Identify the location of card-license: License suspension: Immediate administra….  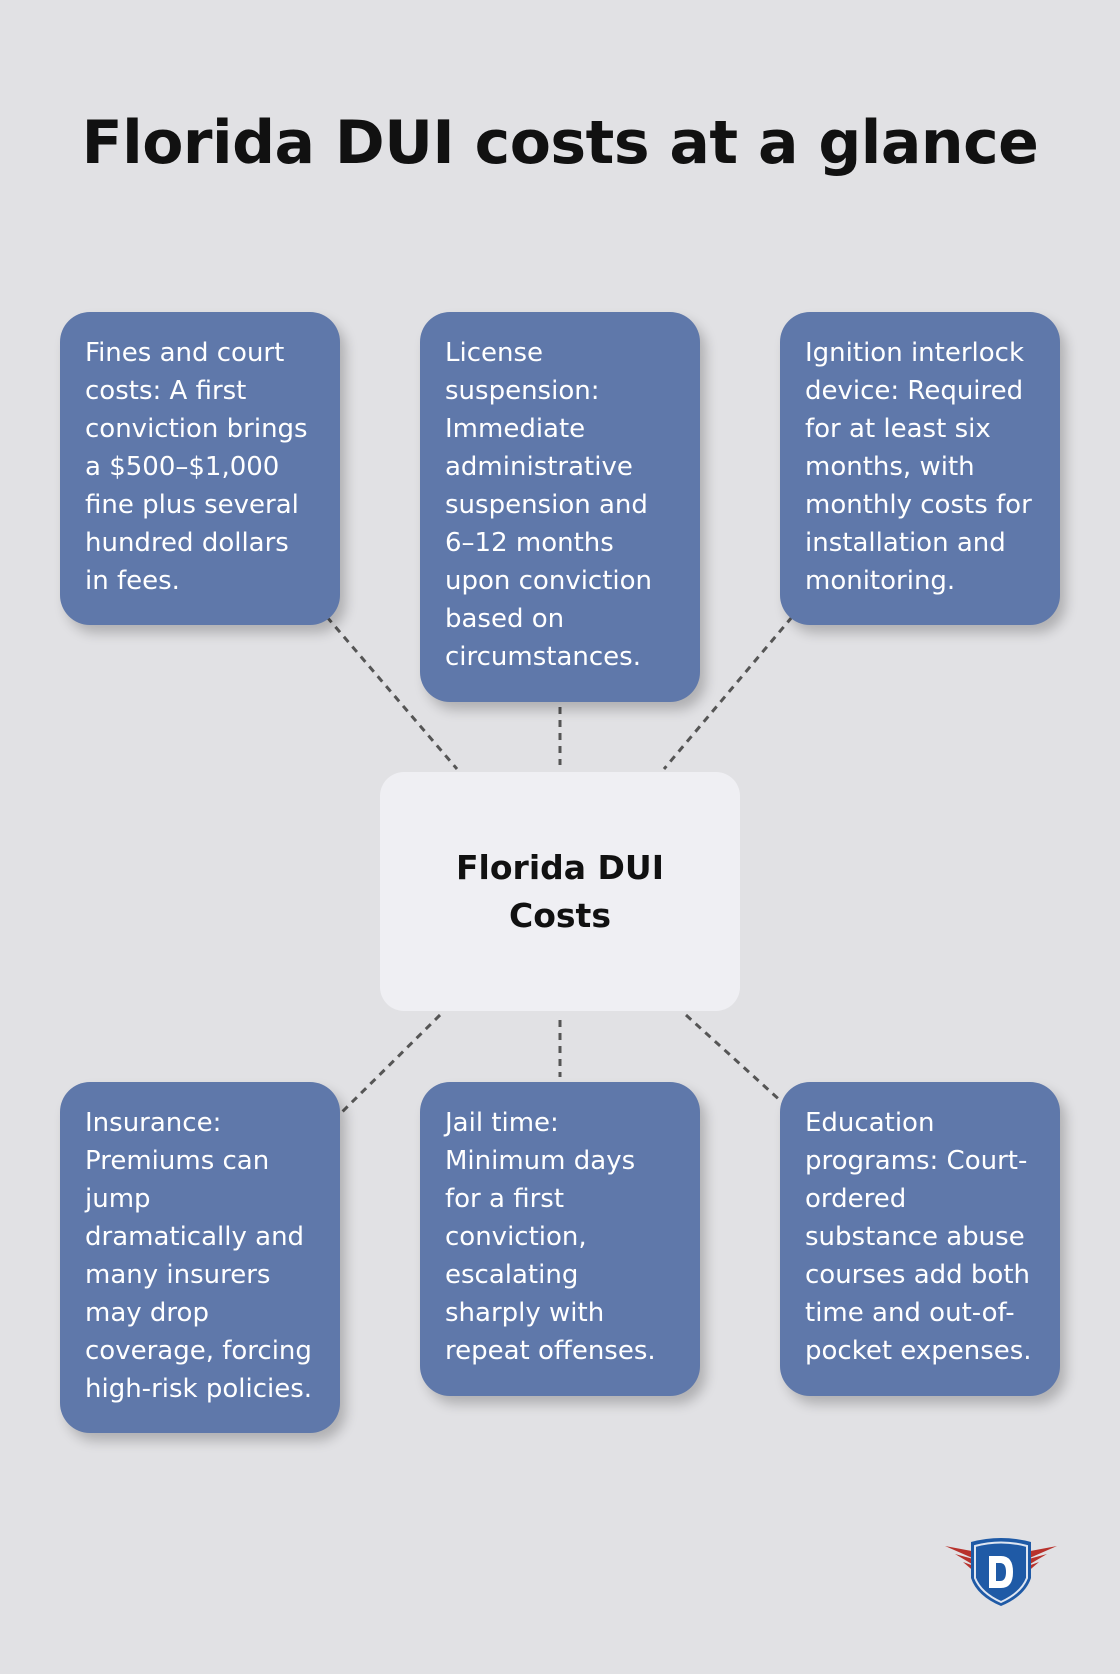
(560, 507).